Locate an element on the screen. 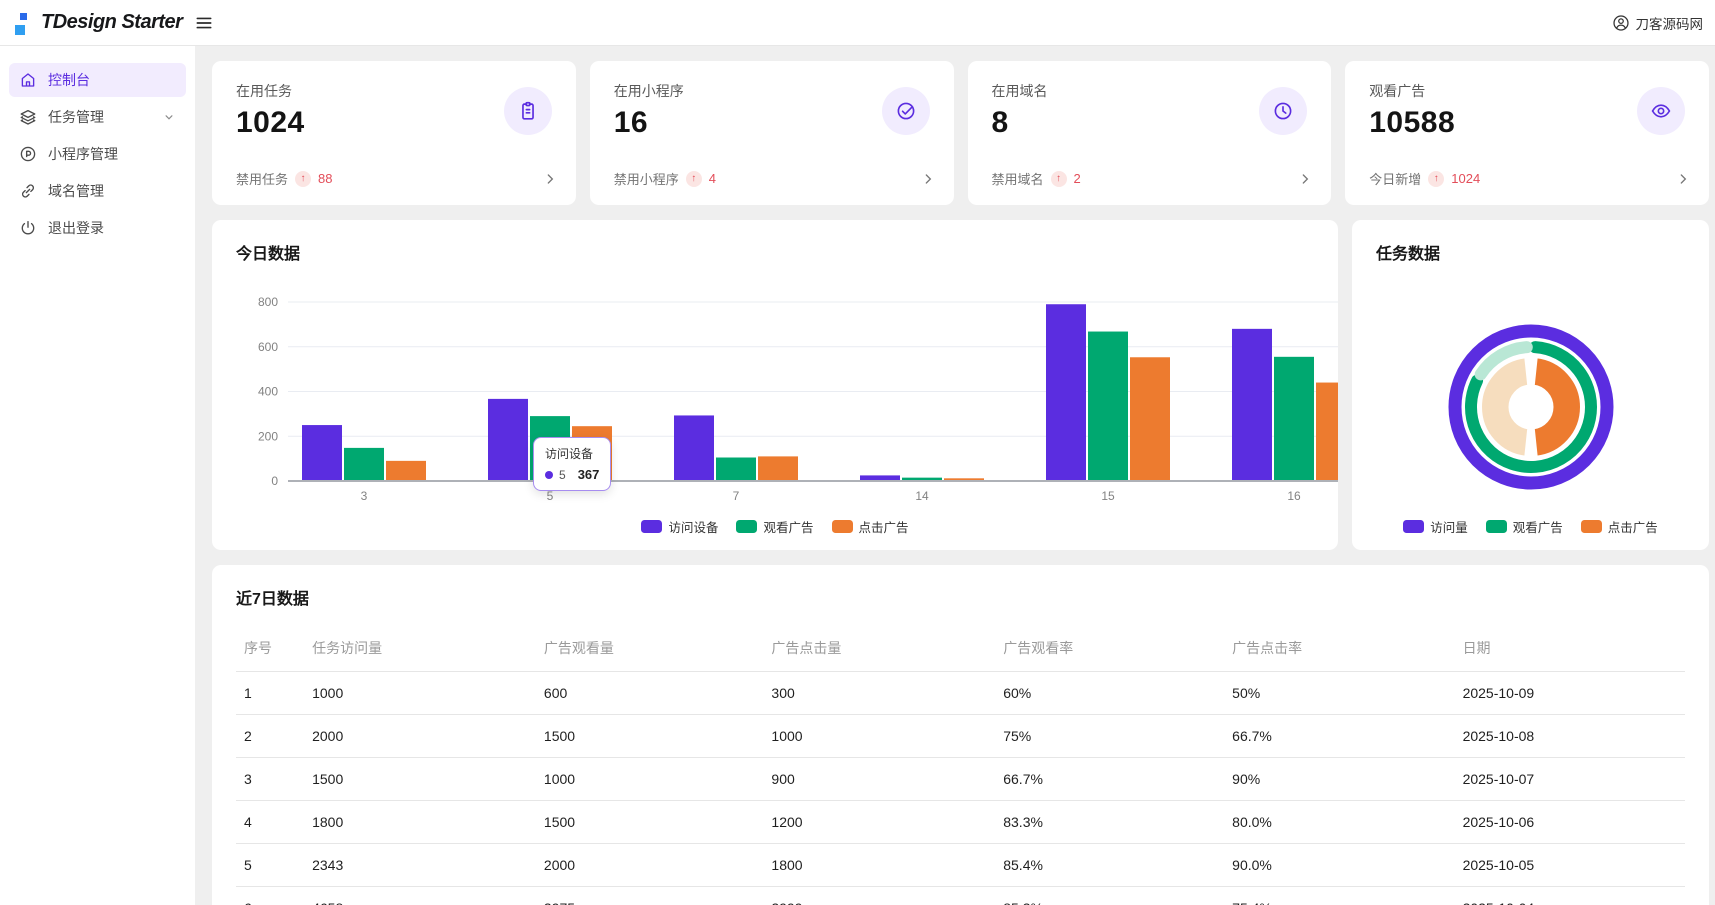  x-axis-tick: 15 is located at coordinates (1108, 496).